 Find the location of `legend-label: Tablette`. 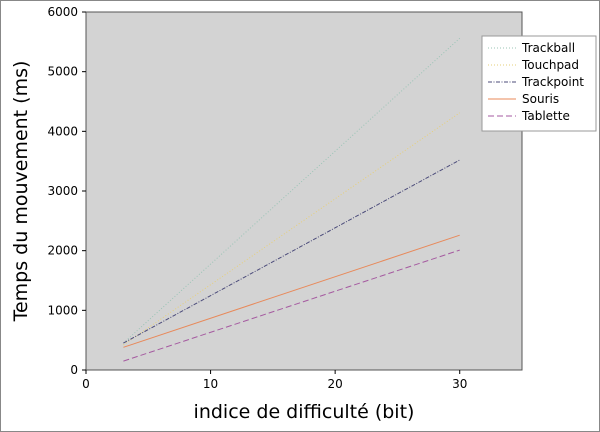

legend-label: Tablette is located at coordinates (545, 116).